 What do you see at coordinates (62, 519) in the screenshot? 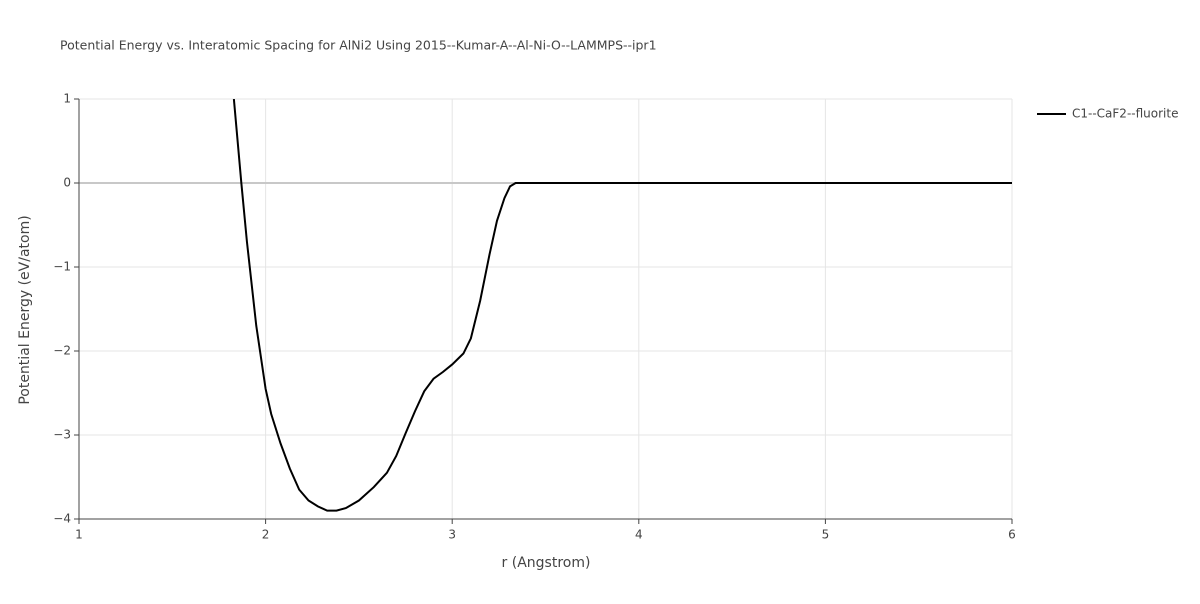
I see `y-tick-label: −4` at bounding box center [62, 519].